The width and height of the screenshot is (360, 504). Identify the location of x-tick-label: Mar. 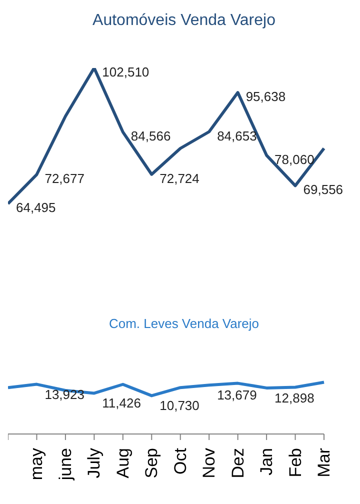
(324, 463).